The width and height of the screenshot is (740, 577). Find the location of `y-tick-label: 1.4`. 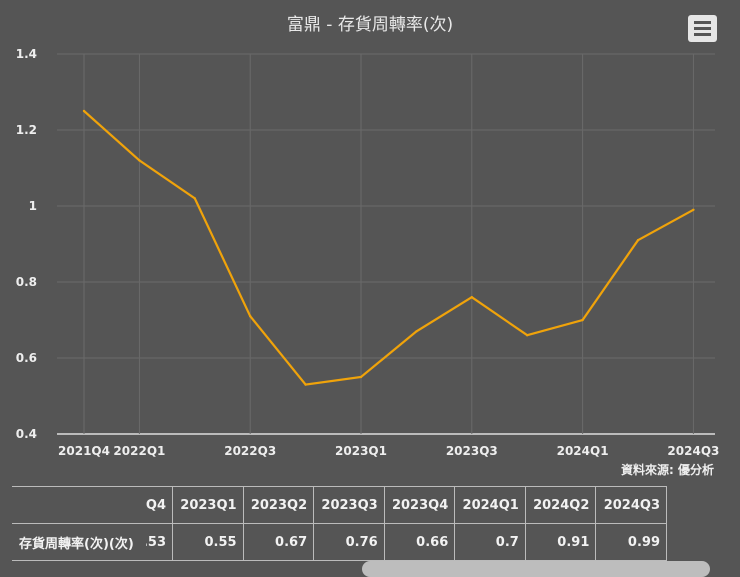

y-tick-label: 1.4 is located at coordinates (26, 54).